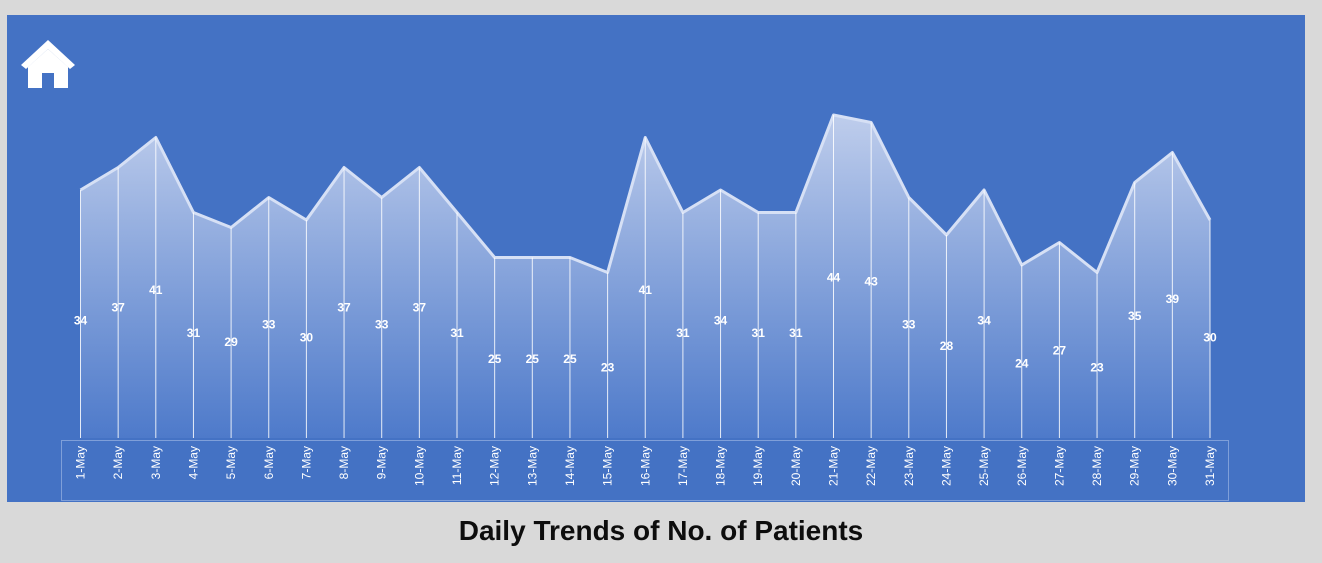 This screenshot has height=563, width=1322. Describe the element at coordinates (834, 277) in the screenshot. I see `data-label: 44` at that location.